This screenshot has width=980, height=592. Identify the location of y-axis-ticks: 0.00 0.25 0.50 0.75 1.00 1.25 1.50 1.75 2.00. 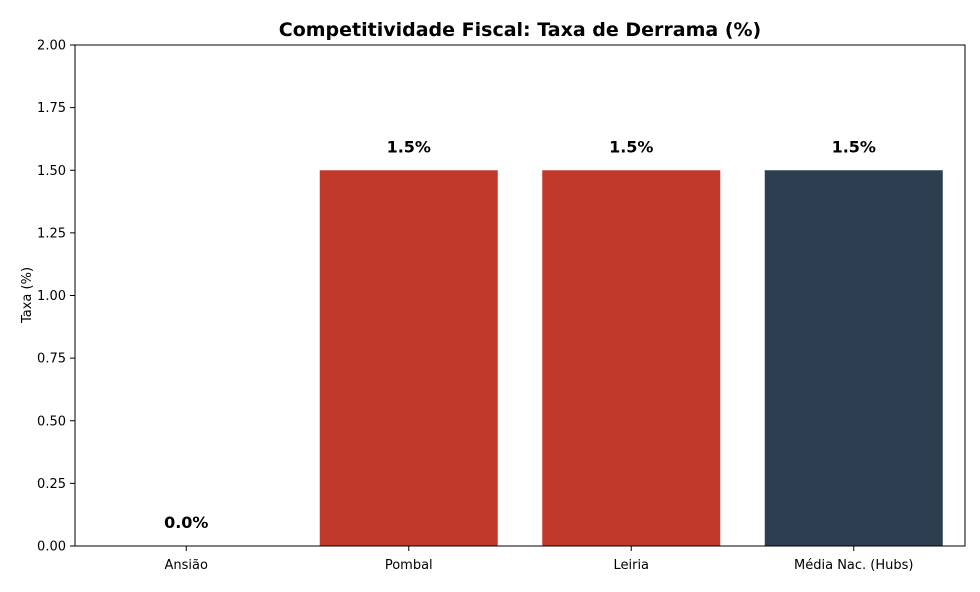
(56, 297).